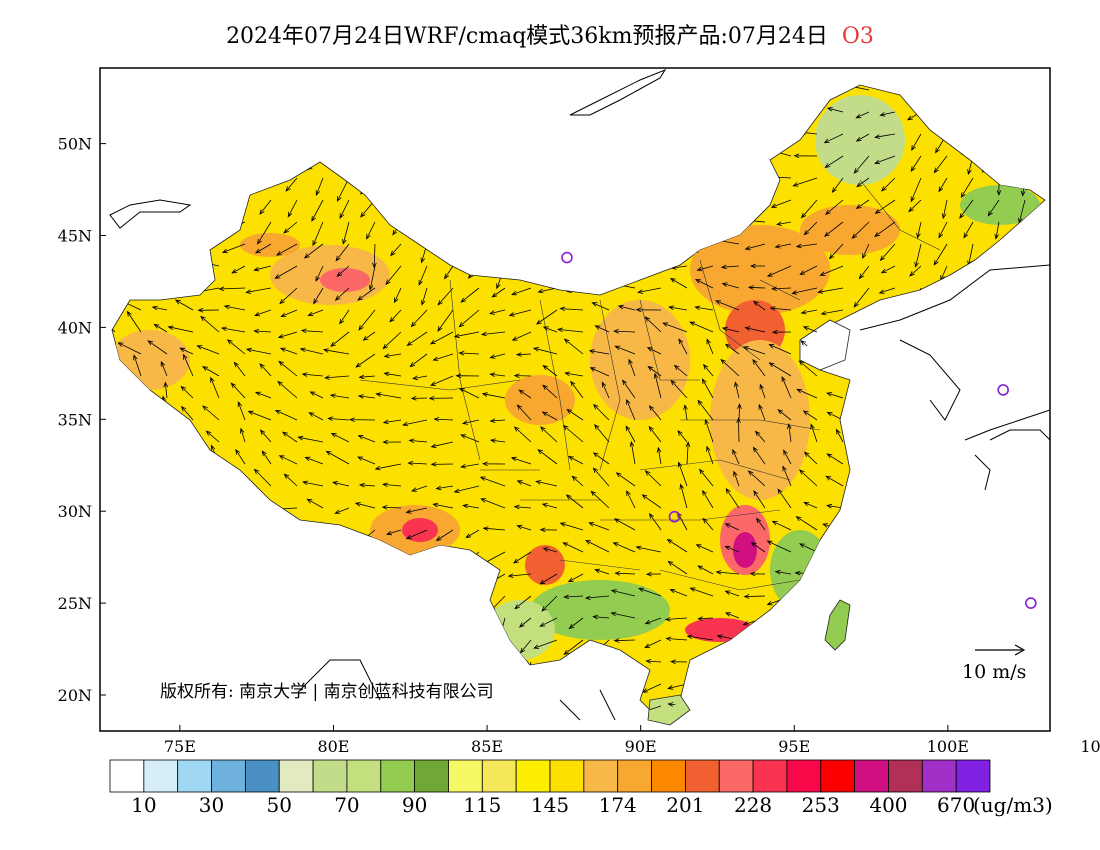 The image size is (1100, 850). I want to click on title-pollutant: O3, so click(857, 36).